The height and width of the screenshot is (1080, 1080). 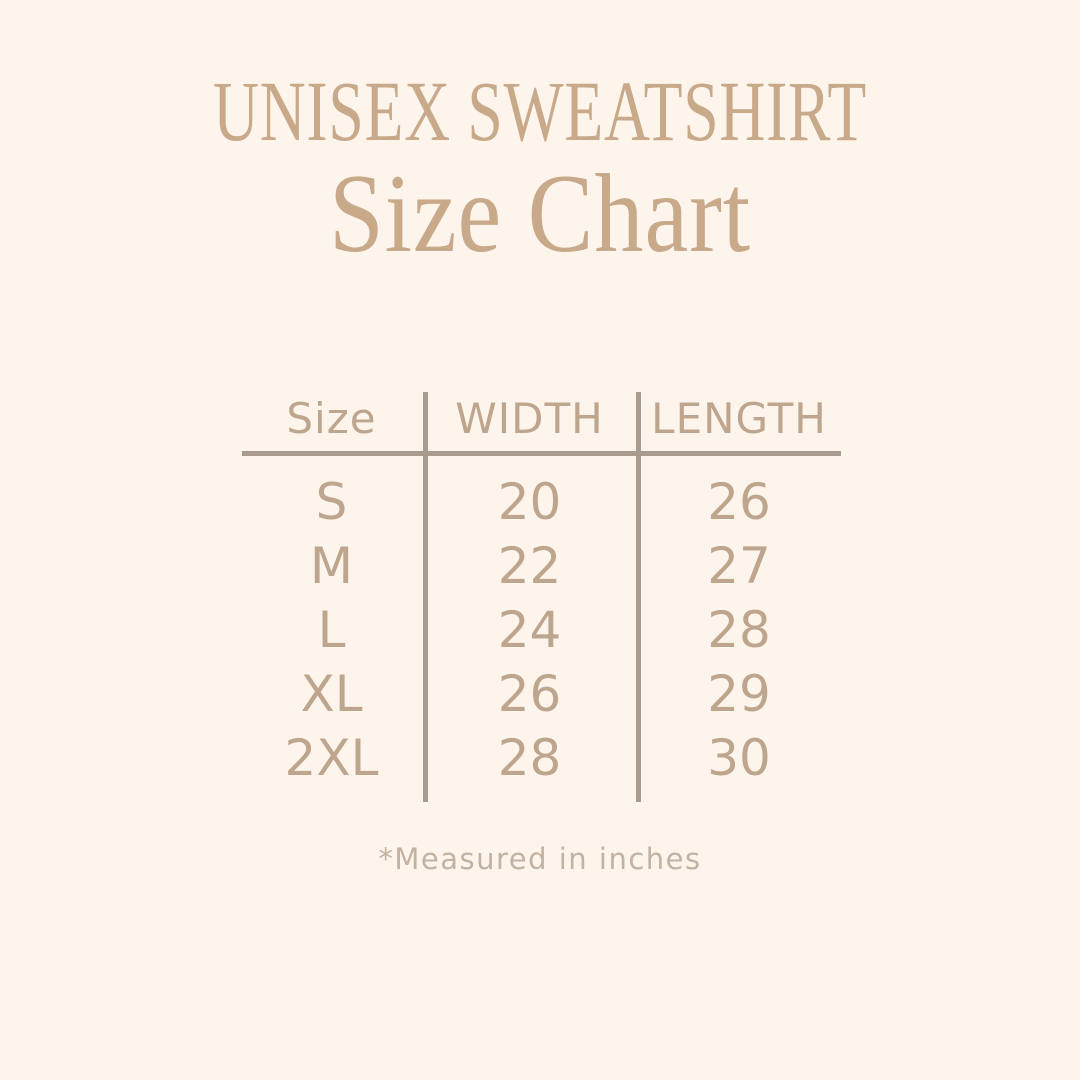 I want to click on size-cell: XL, so click(x=331, y=694).